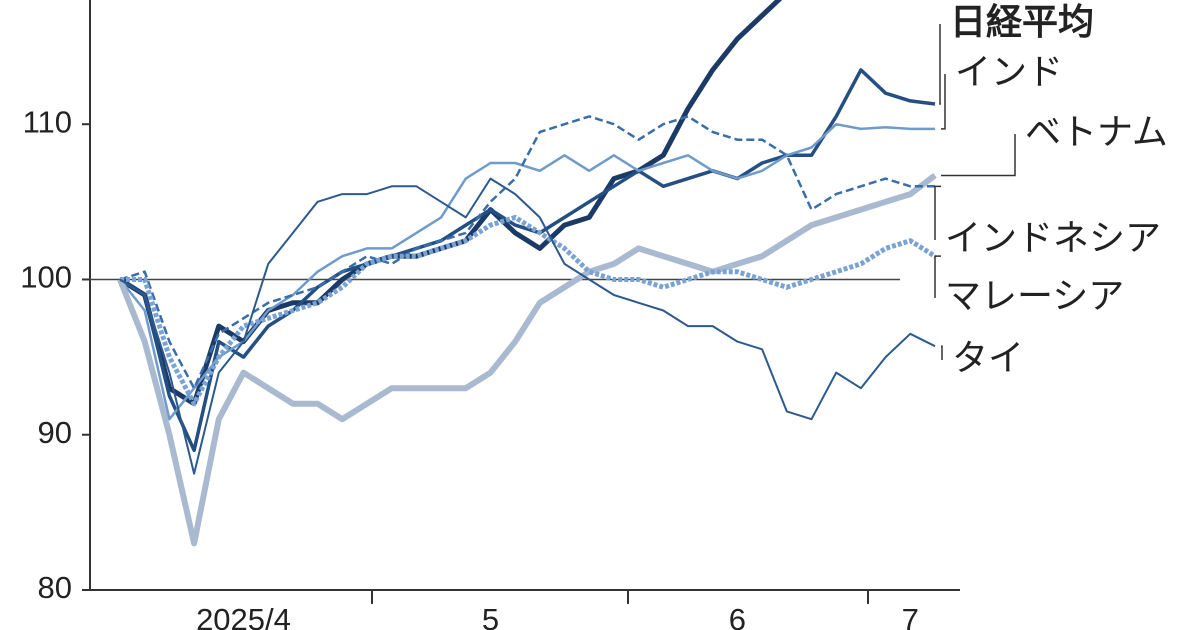  Describe the element at coordinates (910, 616) in the screenshot. I see `x-tick-label: 7` at that location.